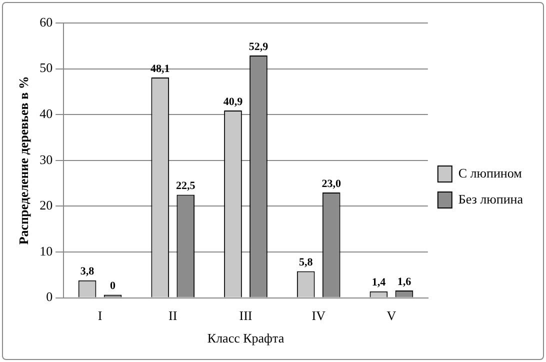  Describe the element at coordinates (258, 46) in the screenshot. I see `data-label: 52,9` at that location.